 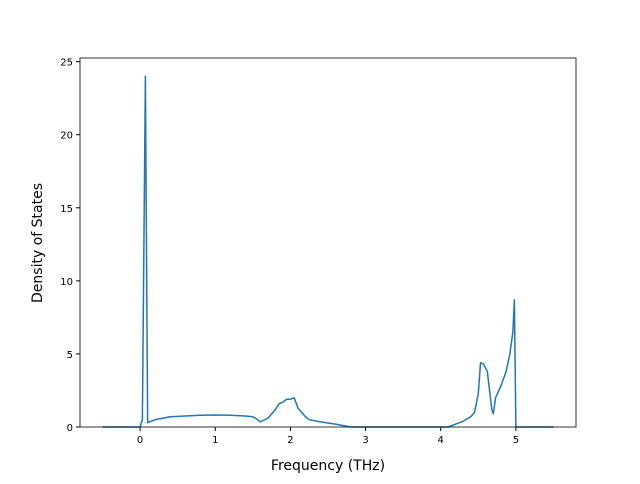 I want to click on x-tick-label: 5, so click(x=516, y=440).